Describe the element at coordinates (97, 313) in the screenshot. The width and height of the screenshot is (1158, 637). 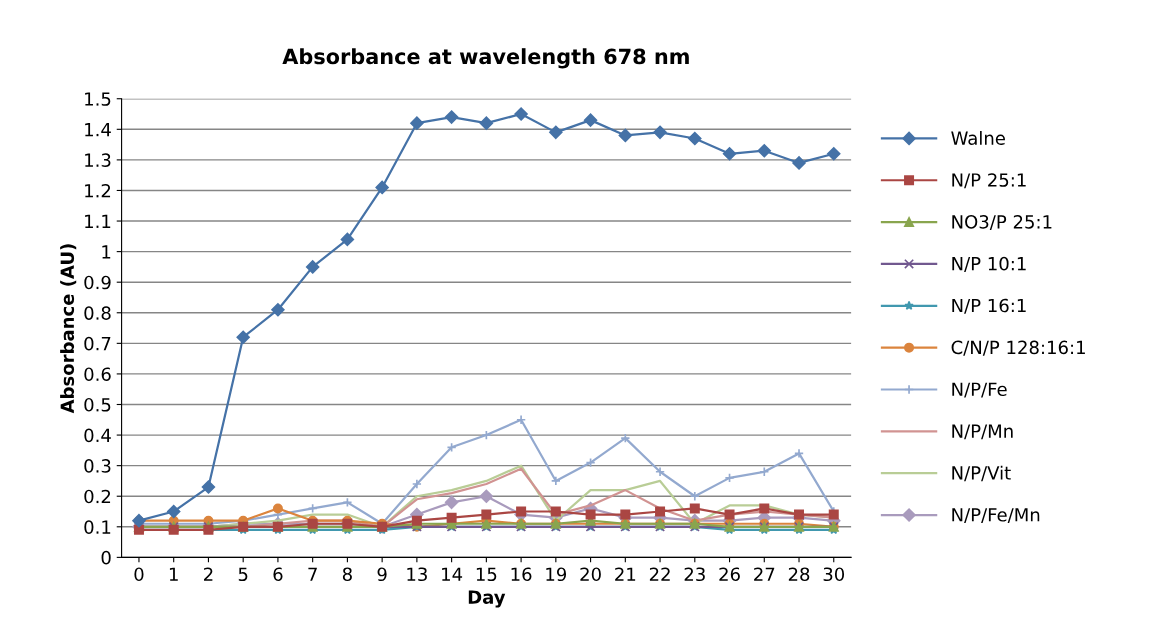
I see `y-tick-label: 0.8` at that location.